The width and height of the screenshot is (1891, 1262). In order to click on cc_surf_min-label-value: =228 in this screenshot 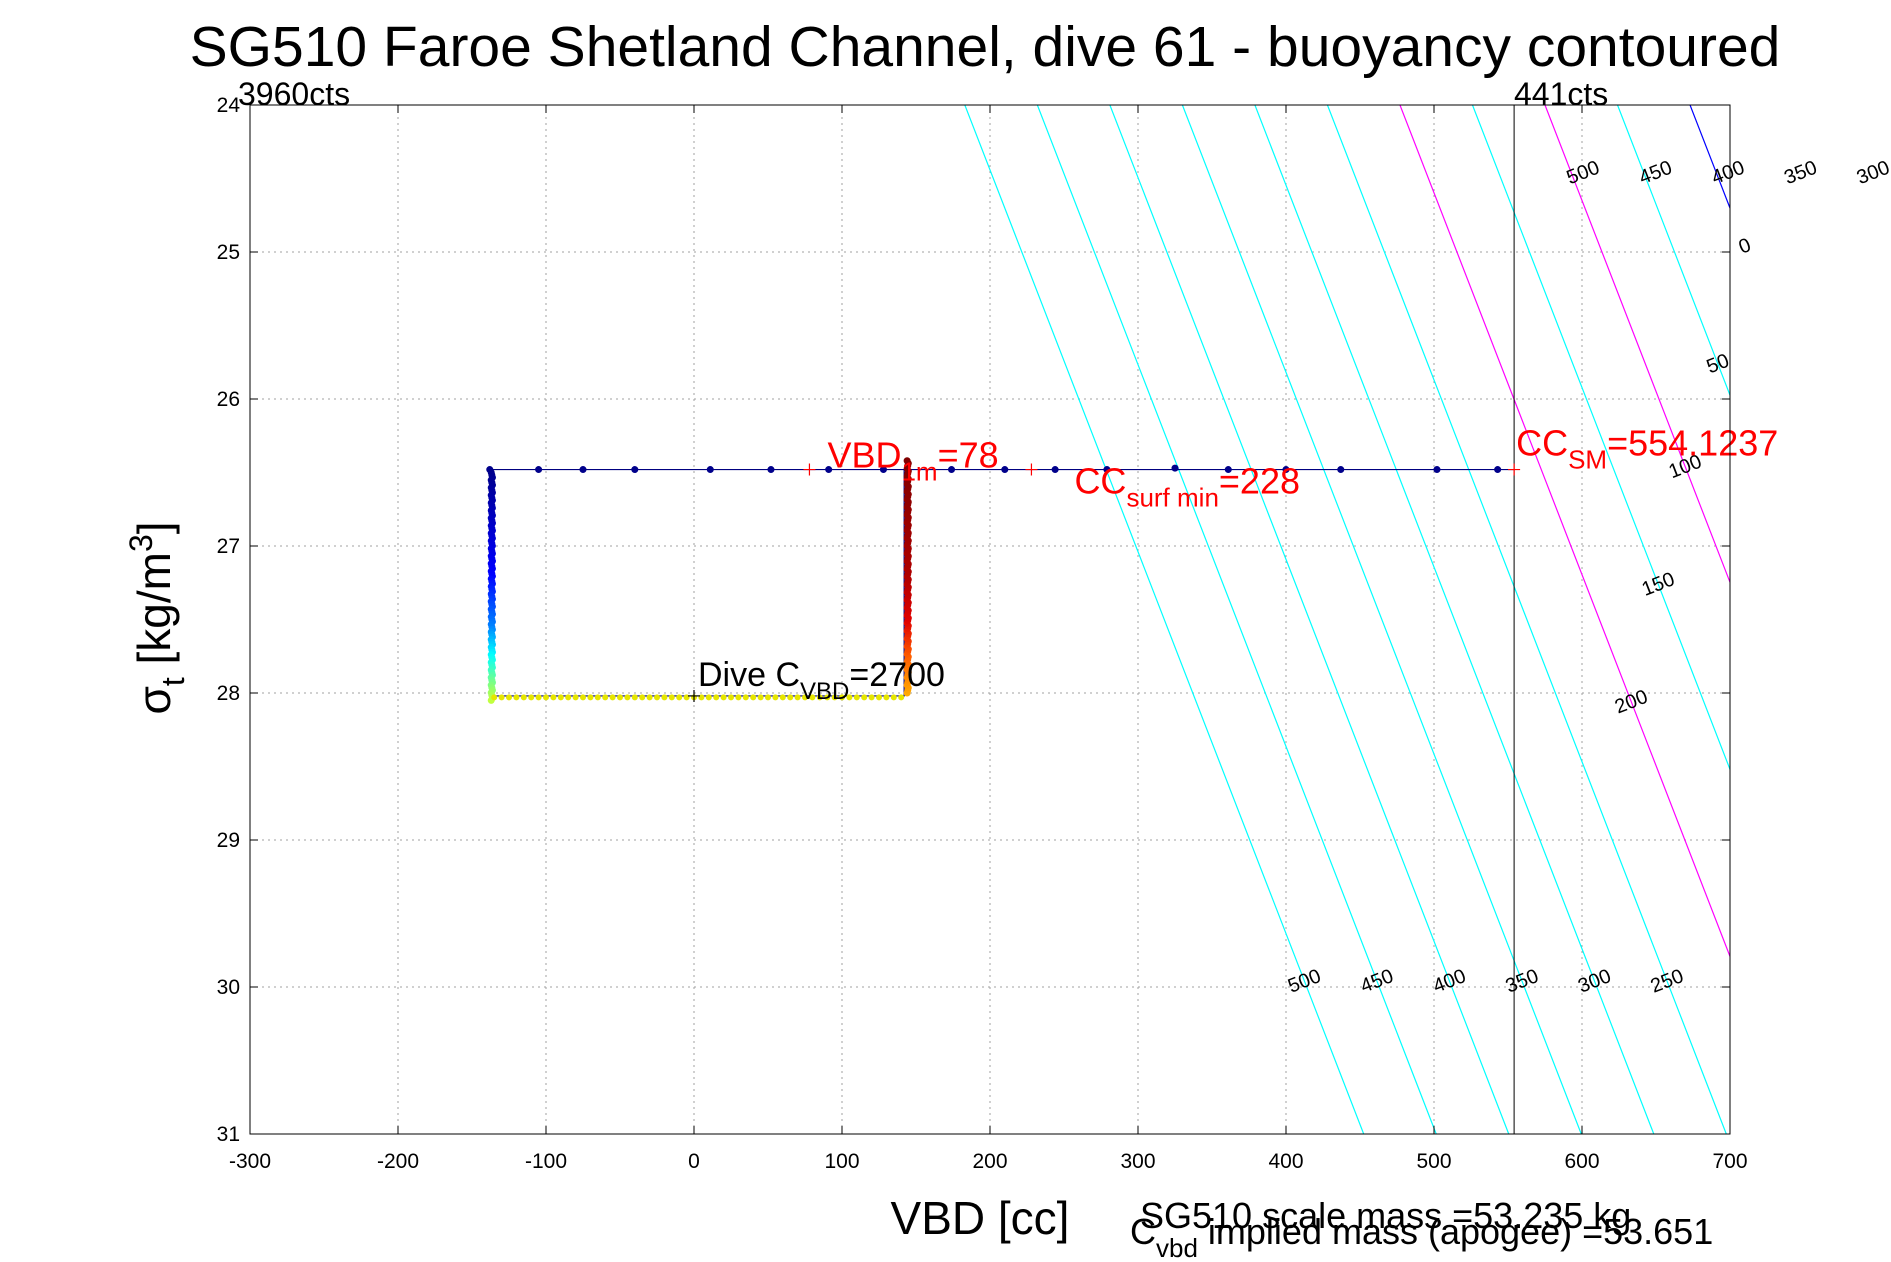, I will do `click(1259, 481)`.